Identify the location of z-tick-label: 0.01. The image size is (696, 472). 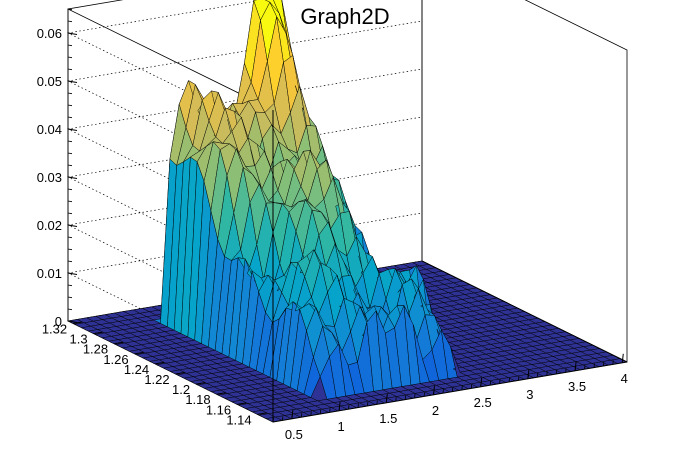
(49, 273).